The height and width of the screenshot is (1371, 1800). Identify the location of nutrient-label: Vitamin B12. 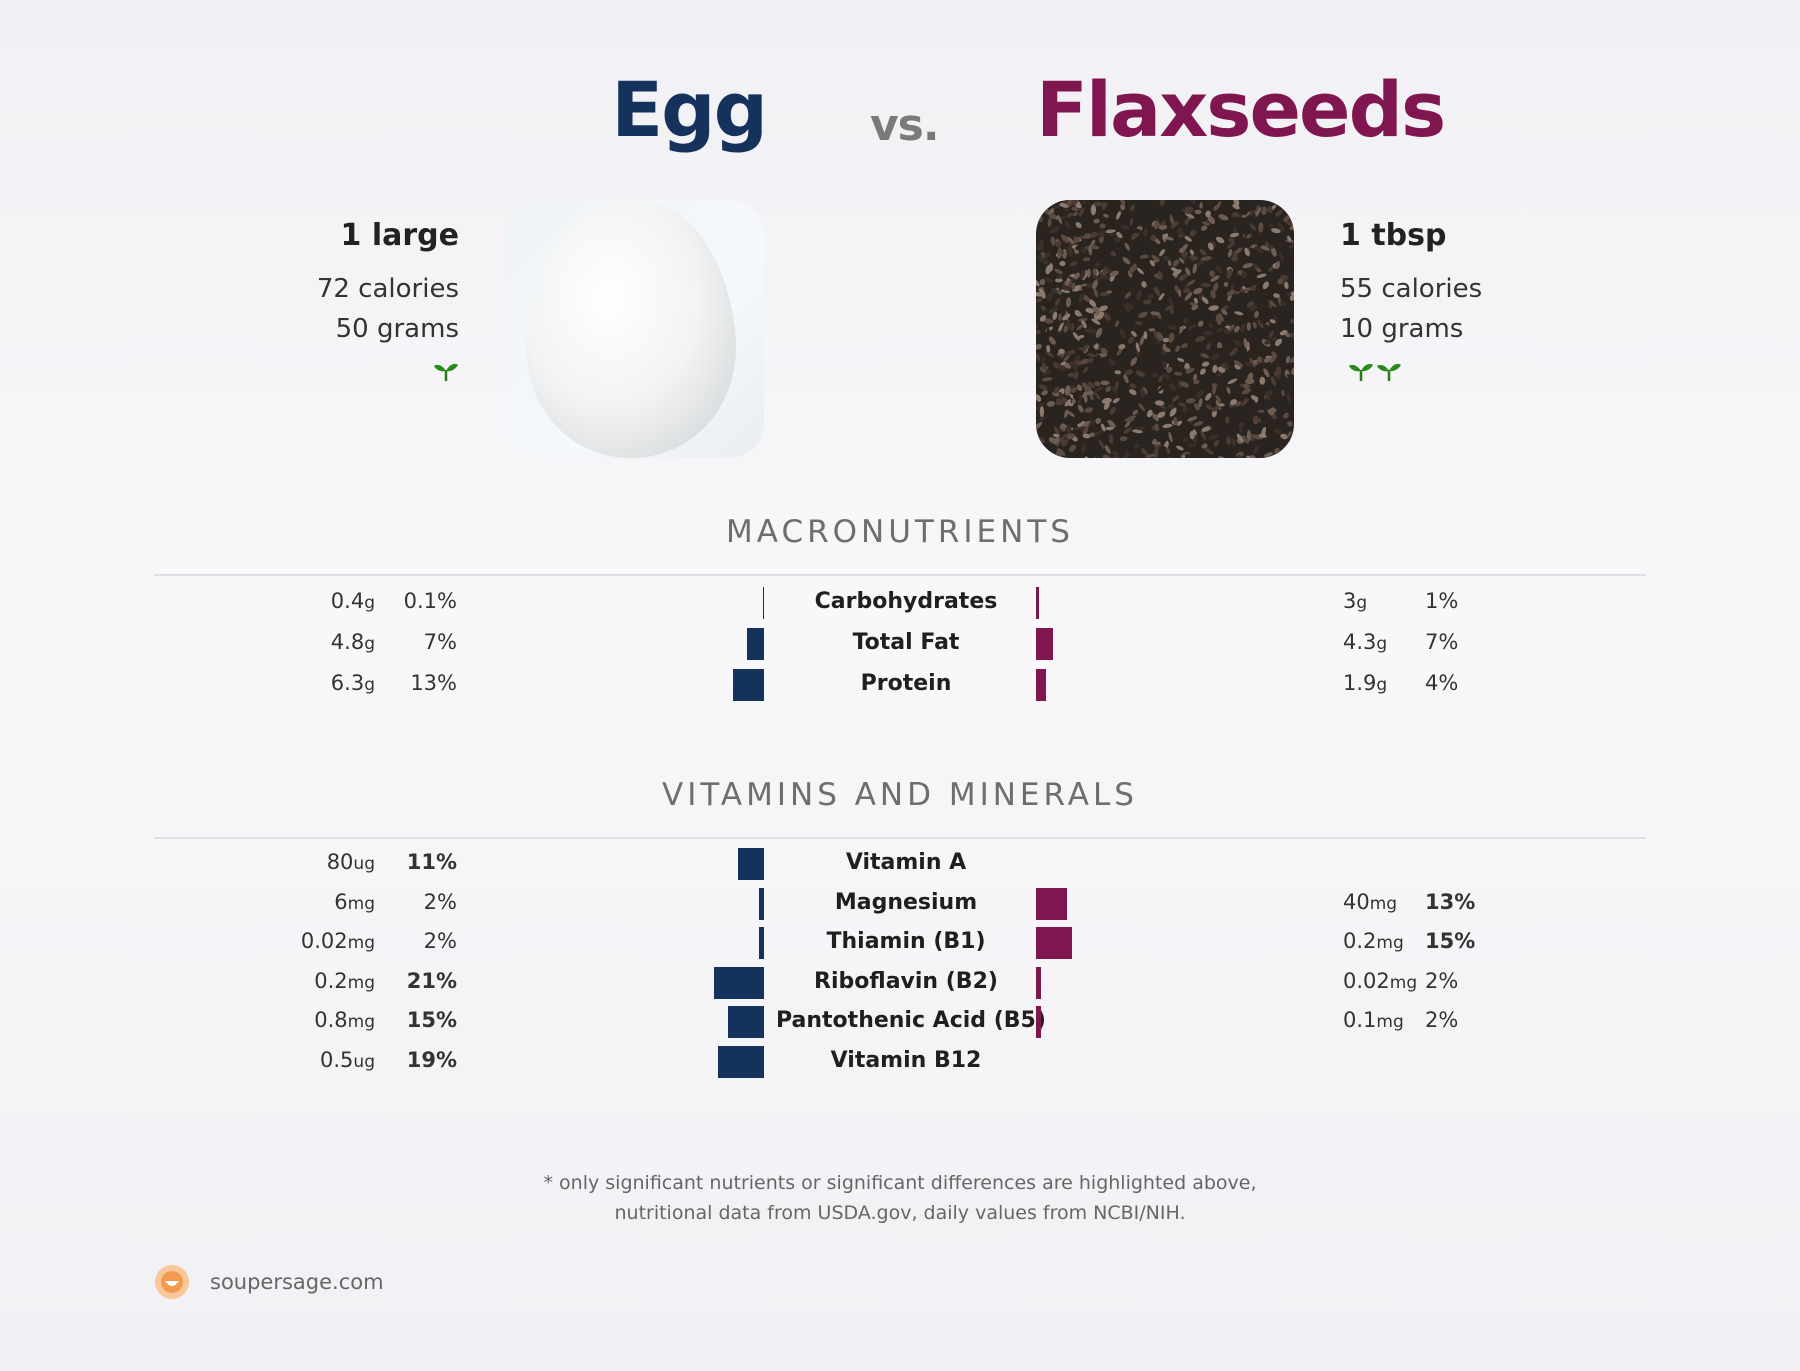
(906, 1060).